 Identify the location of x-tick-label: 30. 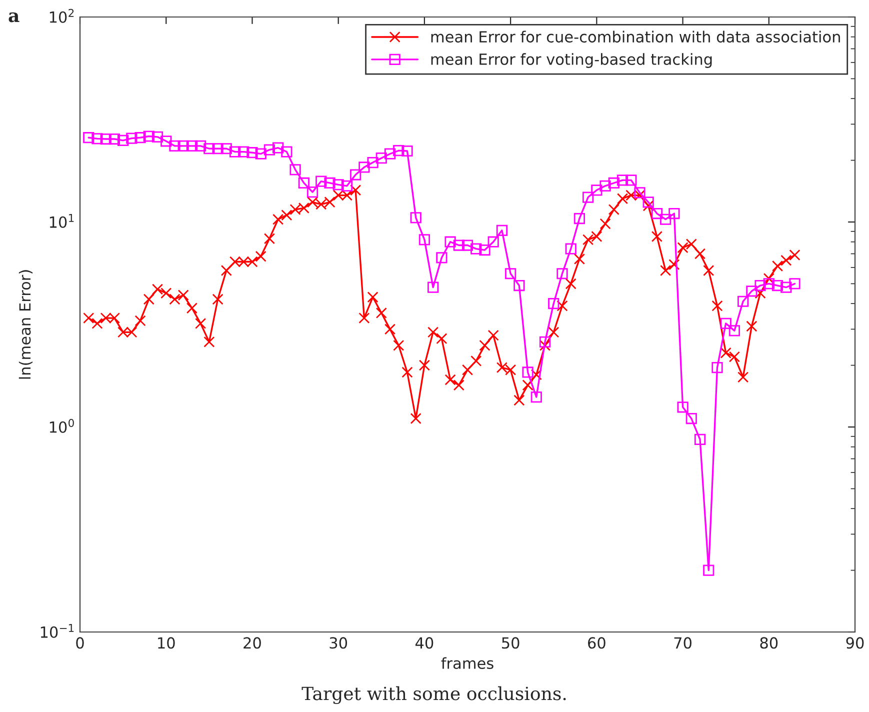
(339, 643).